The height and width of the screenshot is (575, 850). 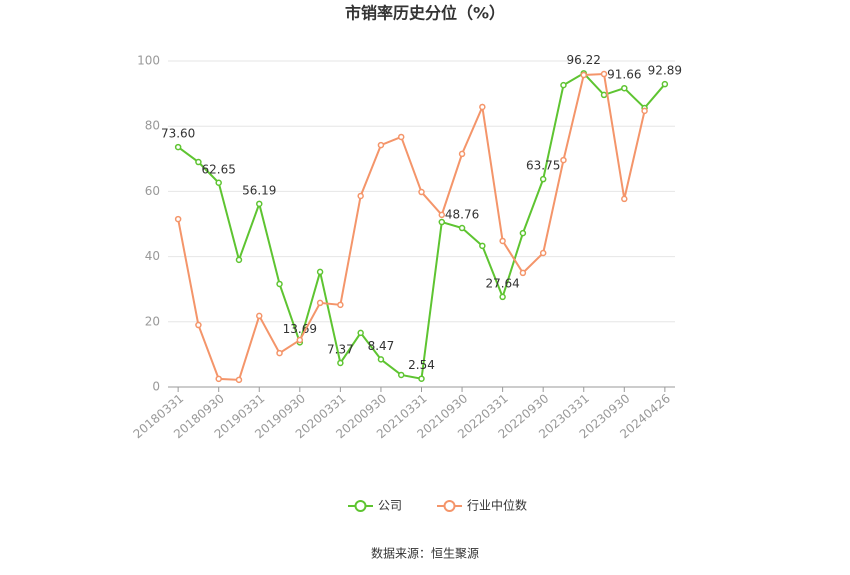 I want to click on data-label: 92.89, so click(x=665, y=71).